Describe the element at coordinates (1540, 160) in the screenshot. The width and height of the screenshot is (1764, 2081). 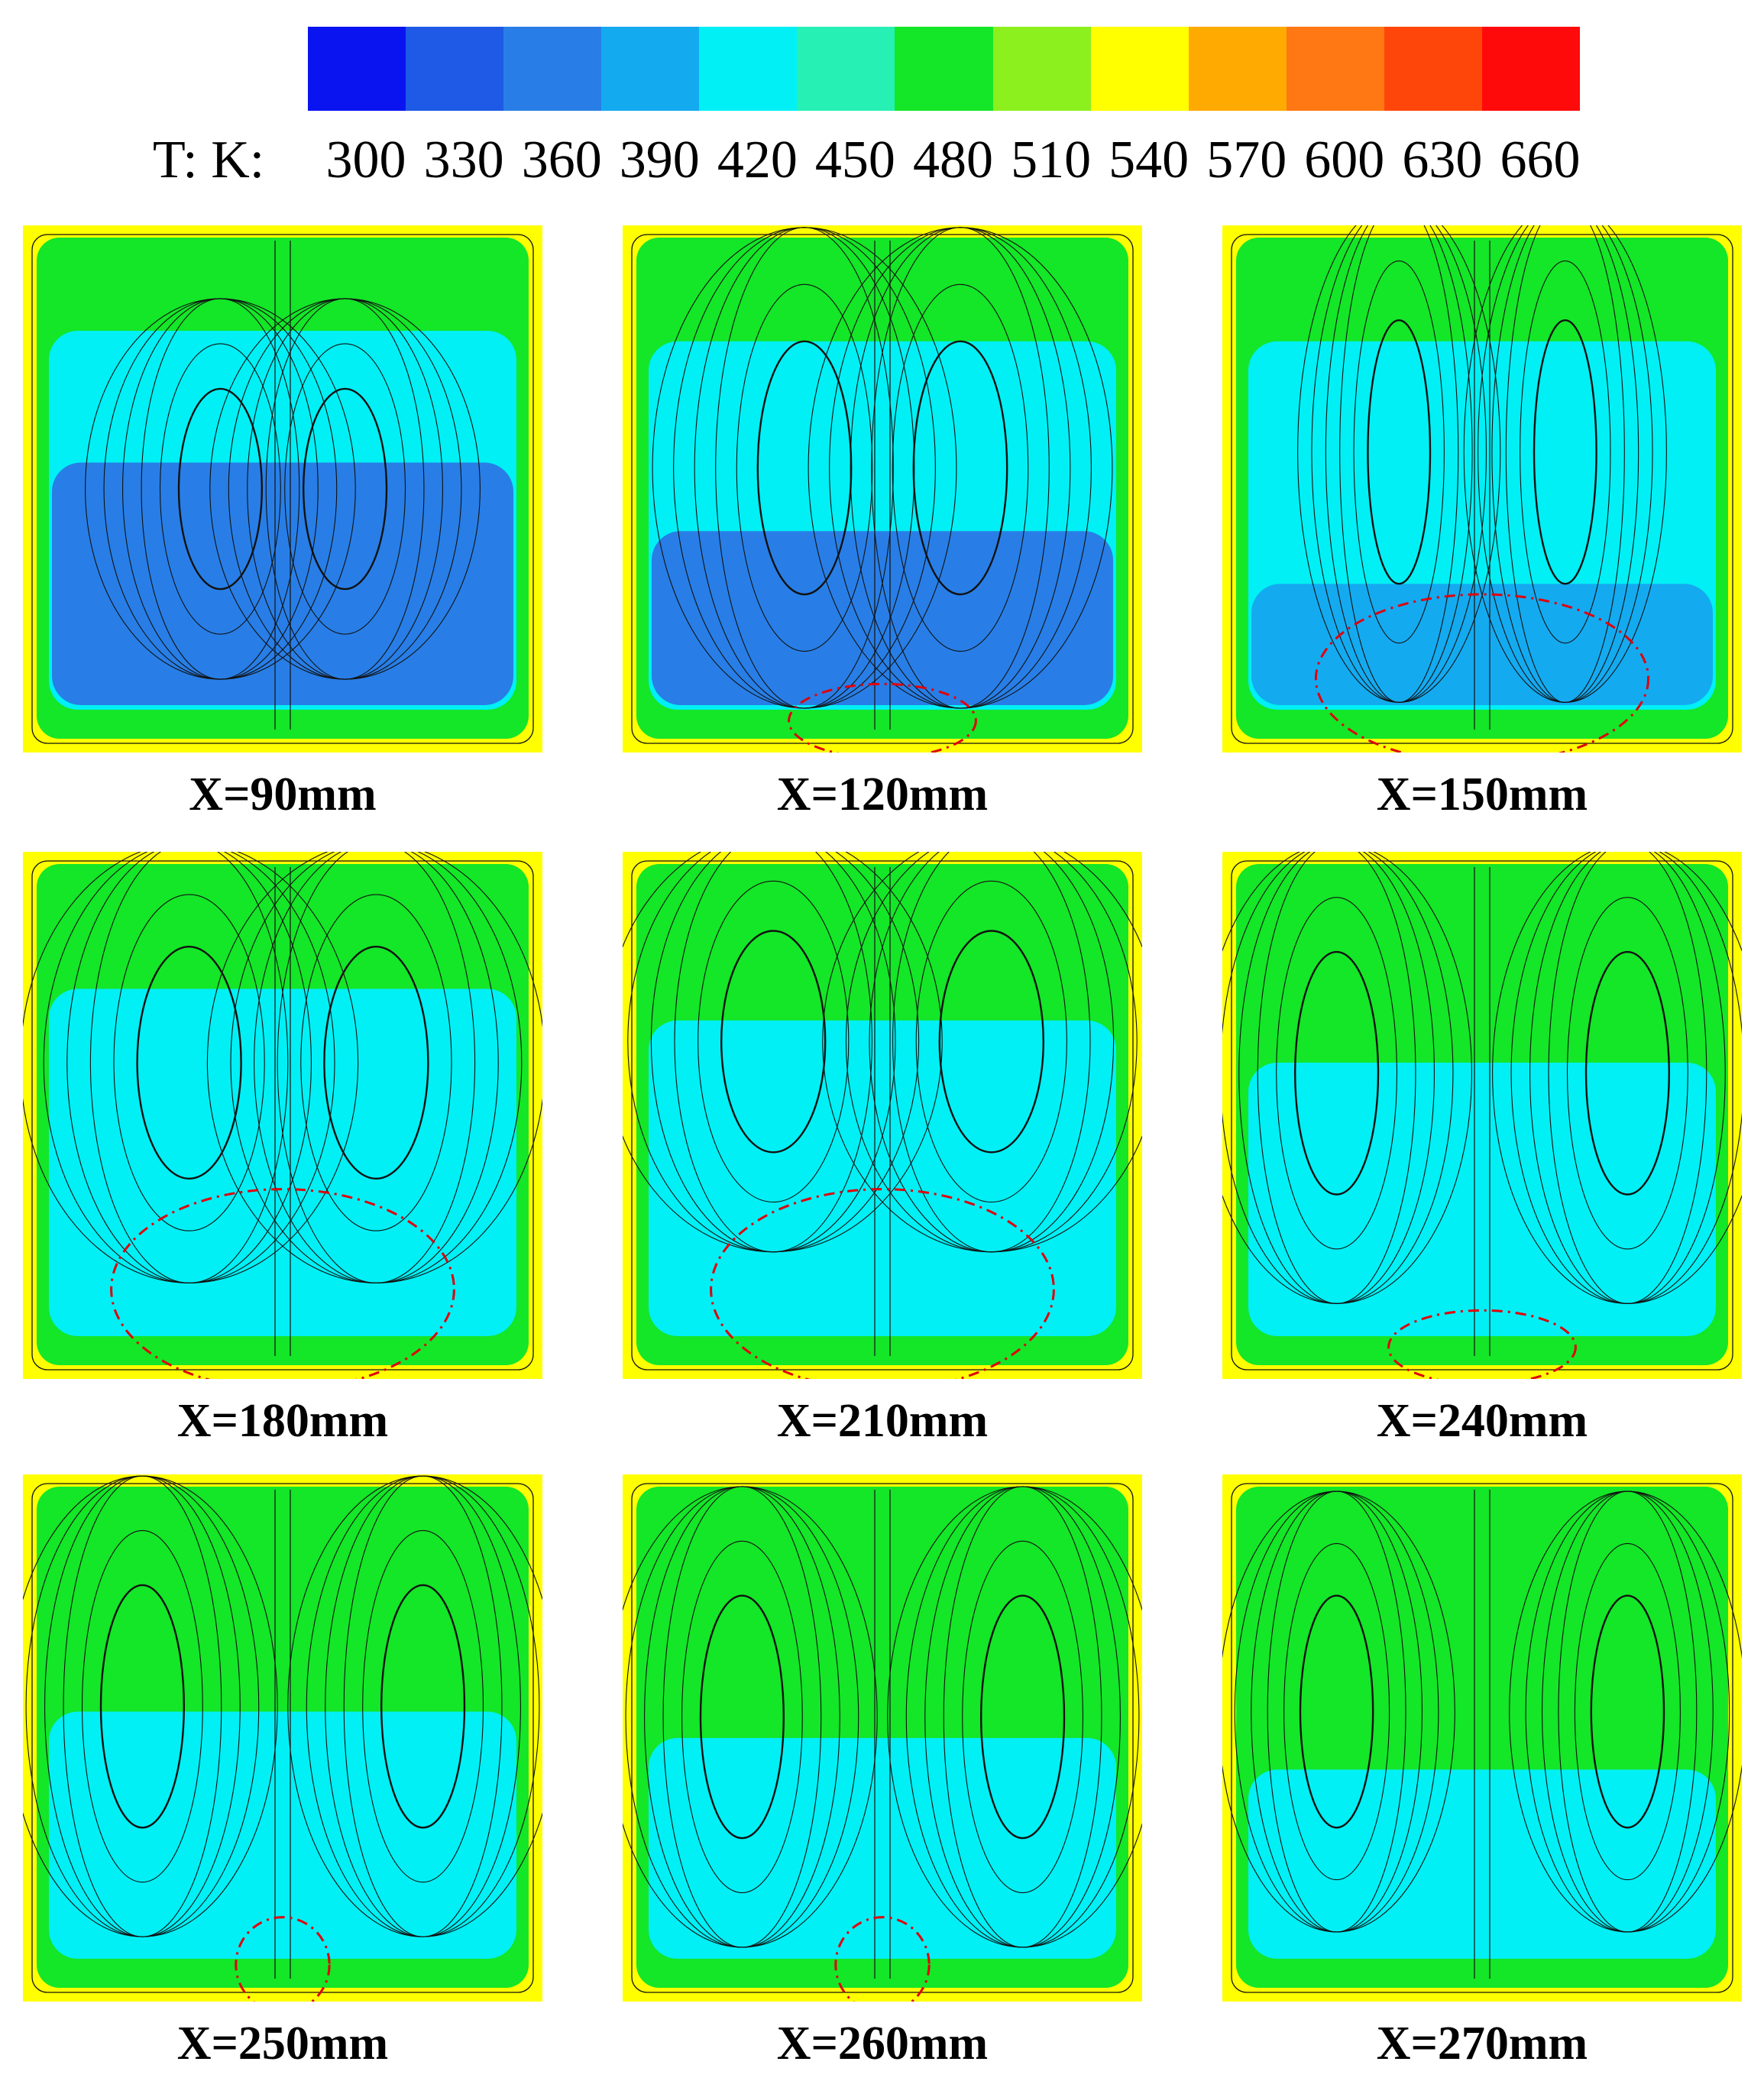
I see `colorbar-tick-label: 660` at that location.